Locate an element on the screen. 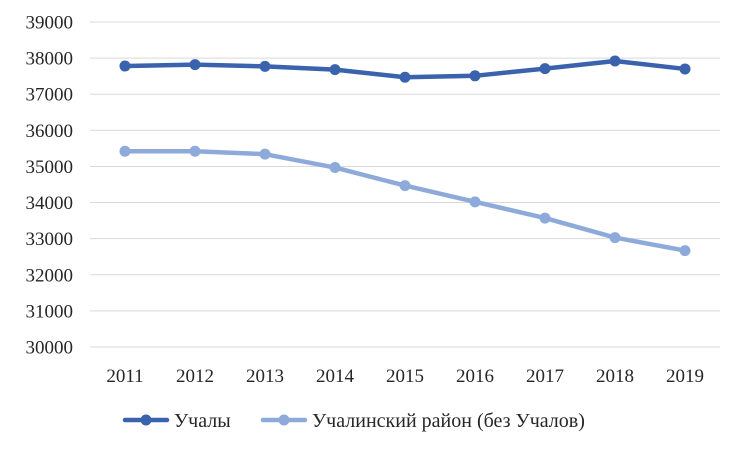 This screenshot has height=450, width=750. legend-label: Учалы is located at coordinates (202, 421).